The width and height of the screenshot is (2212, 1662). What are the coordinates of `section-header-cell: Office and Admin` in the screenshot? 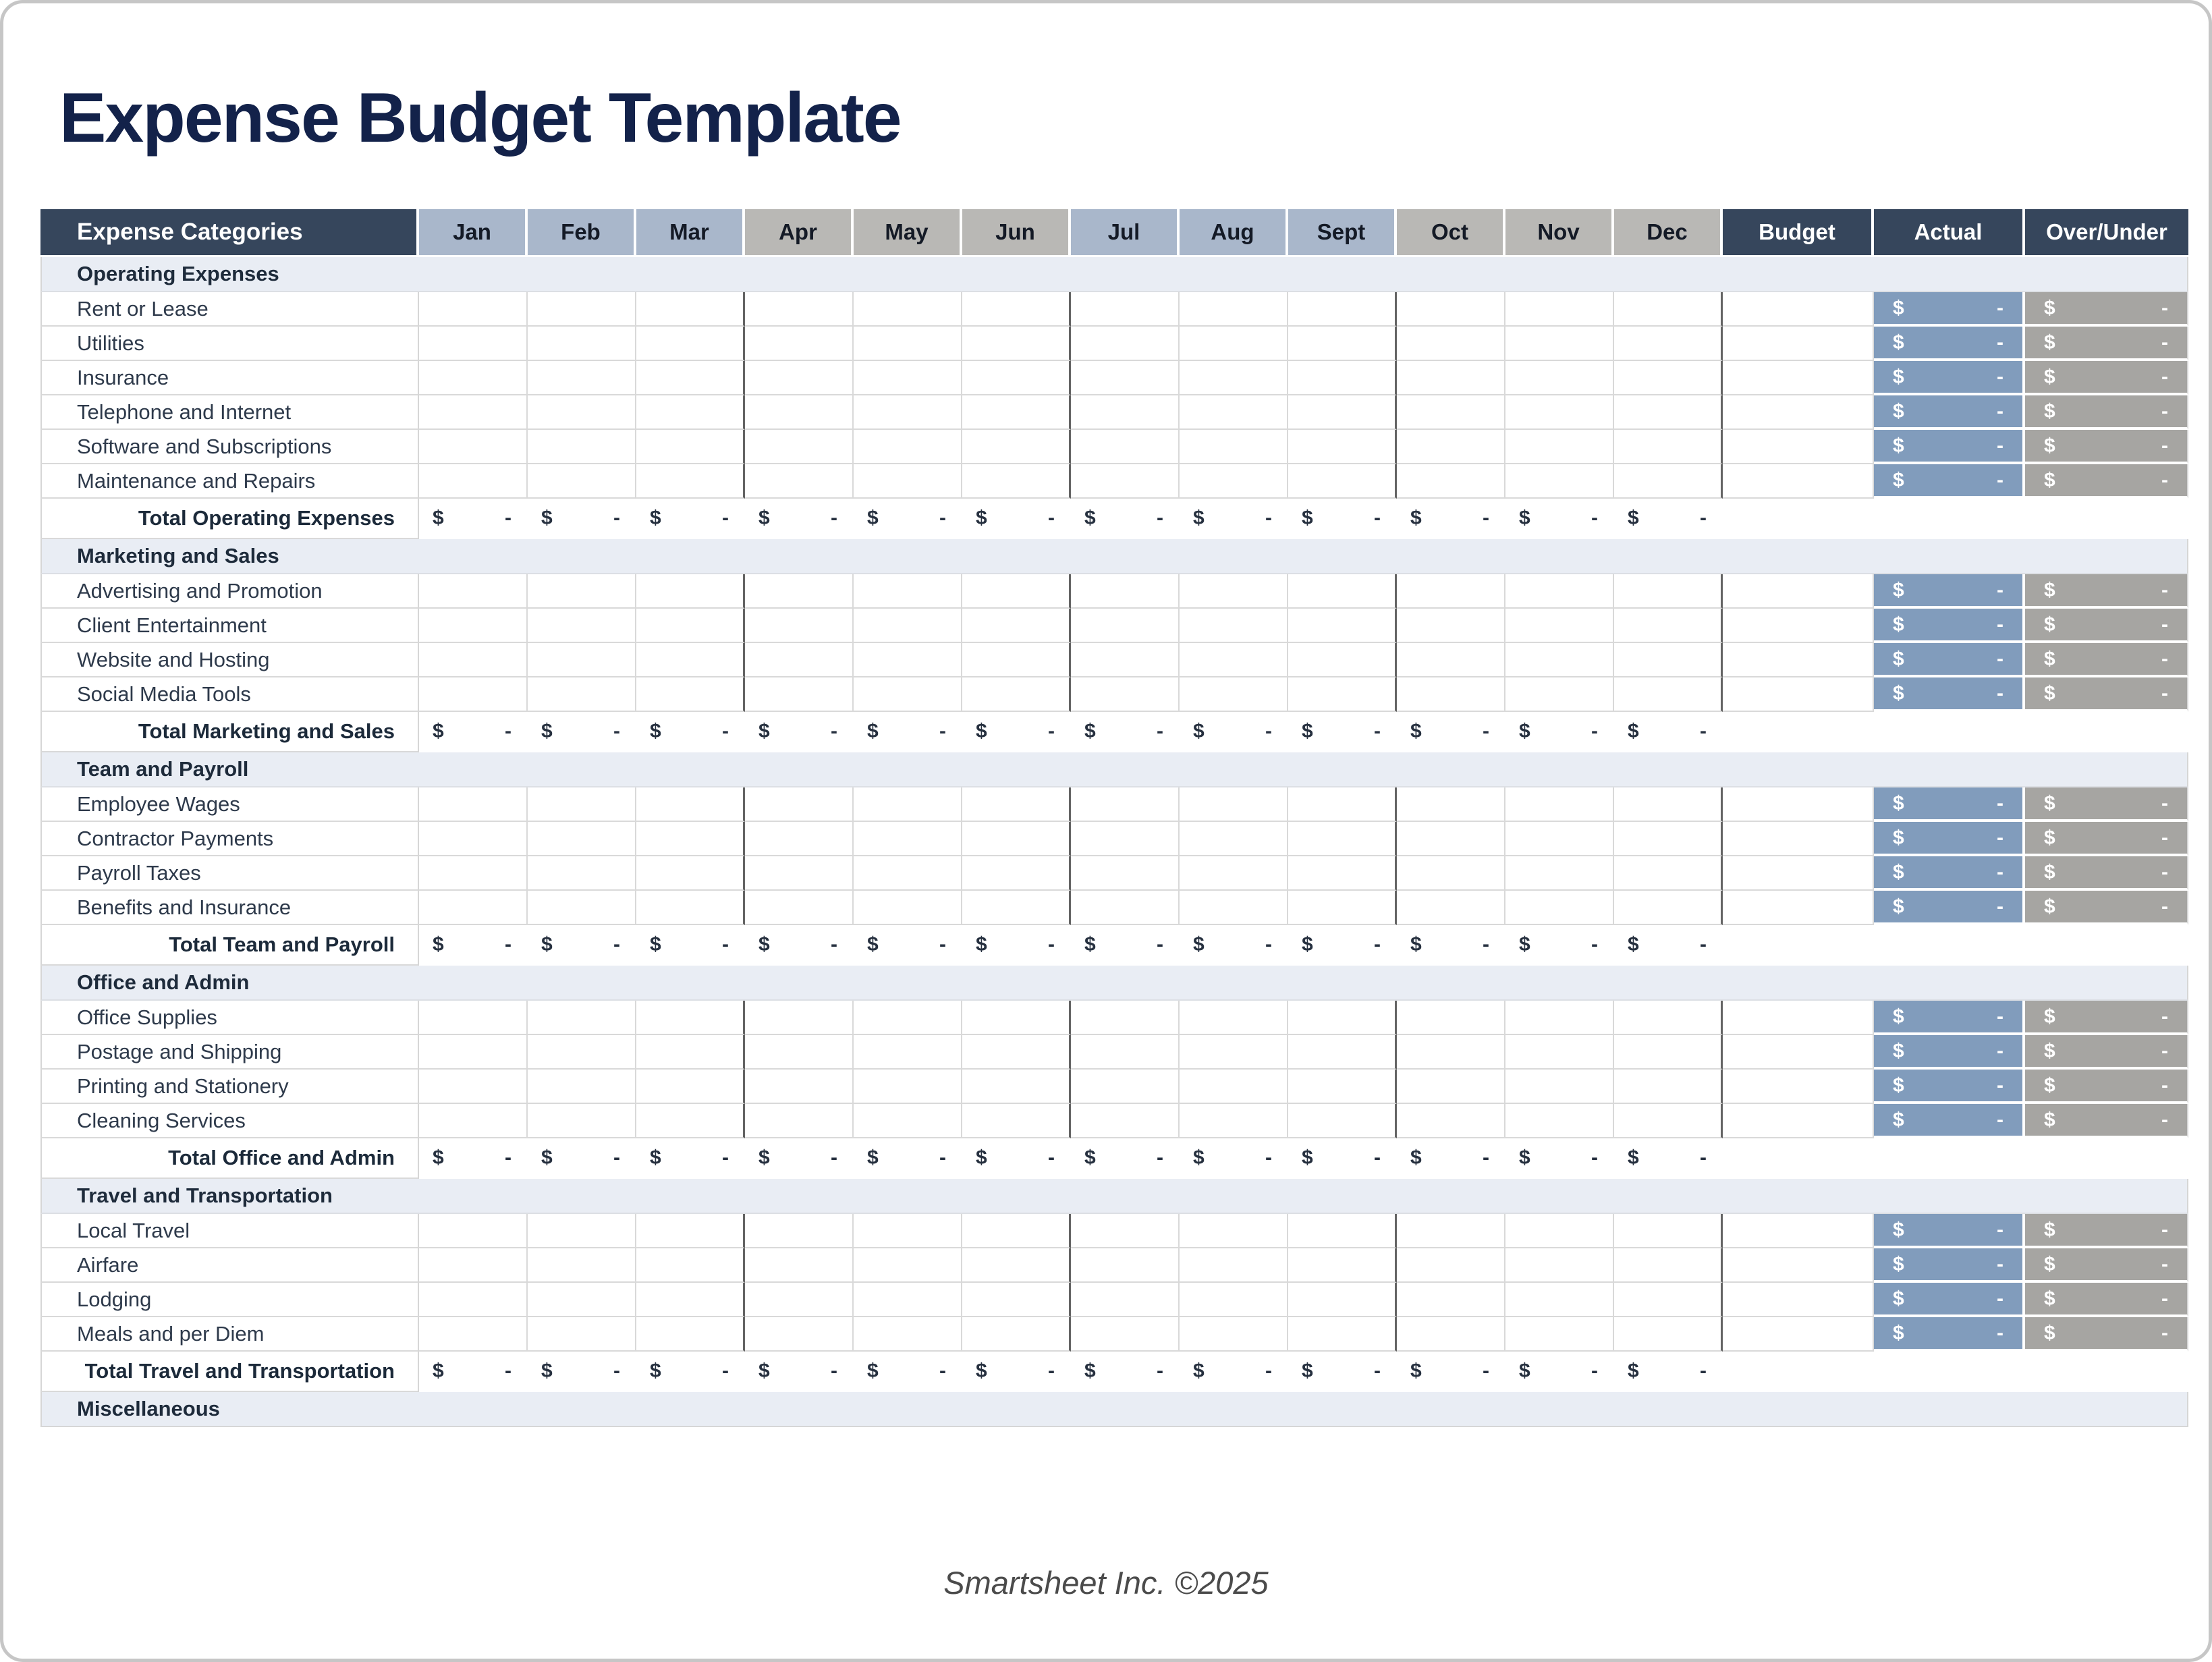 It's located at (1114, 983).